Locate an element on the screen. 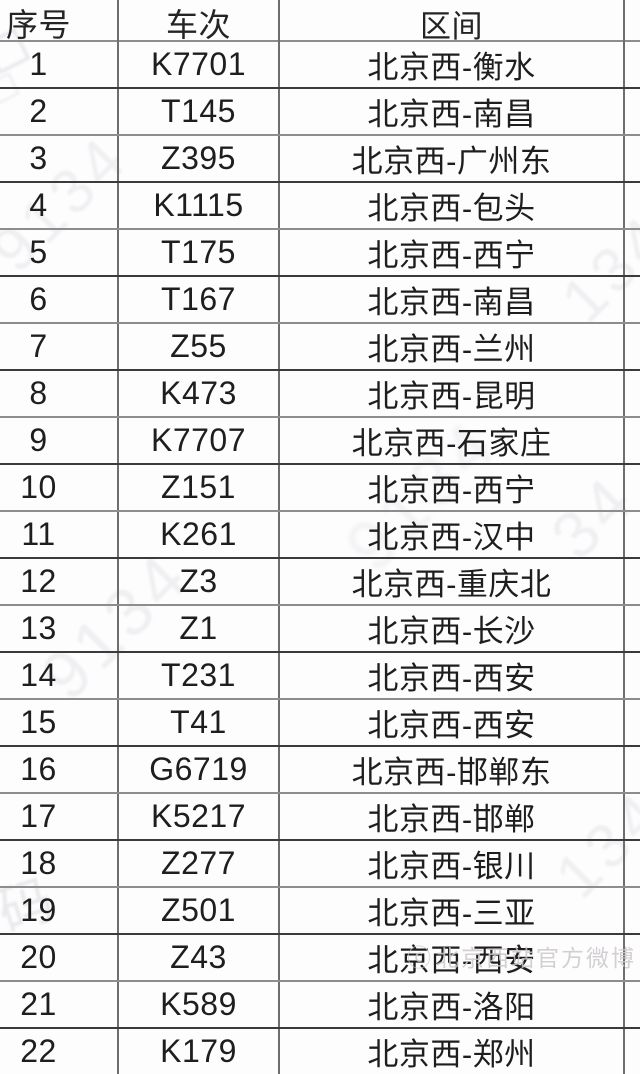 The width and height of the screenshot is (640, 1074). route-cell: 北京西-衡水 is located at coordinates (452, 64).